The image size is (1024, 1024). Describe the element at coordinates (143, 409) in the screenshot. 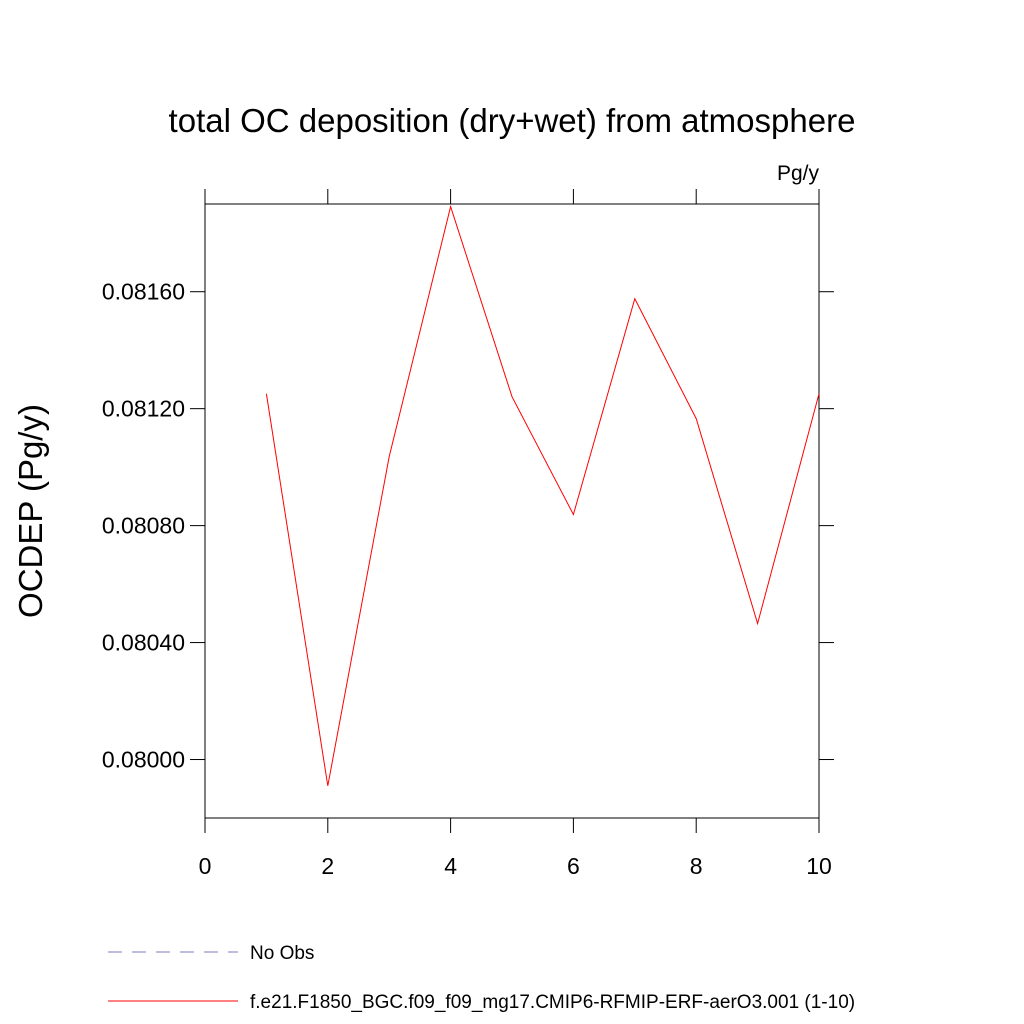

I see `y-tick-label: 0.08120` at that location.